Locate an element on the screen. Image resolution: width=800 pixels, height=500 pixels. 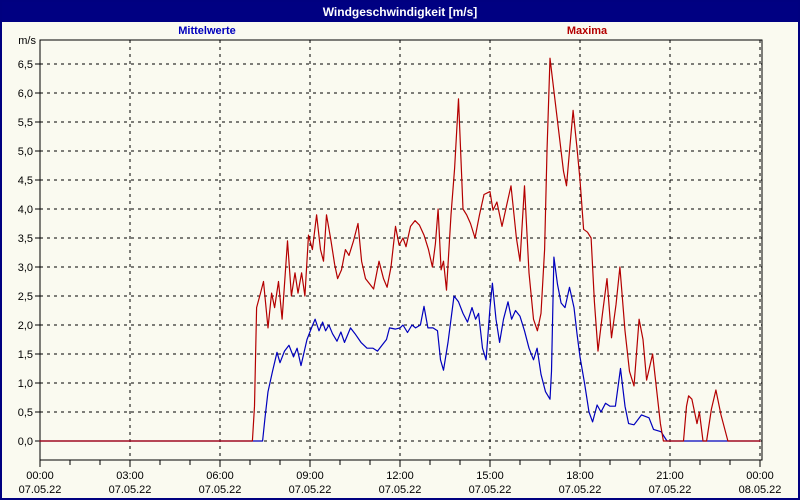
svg-text: 2,0 is located at coordinates (25, 326).